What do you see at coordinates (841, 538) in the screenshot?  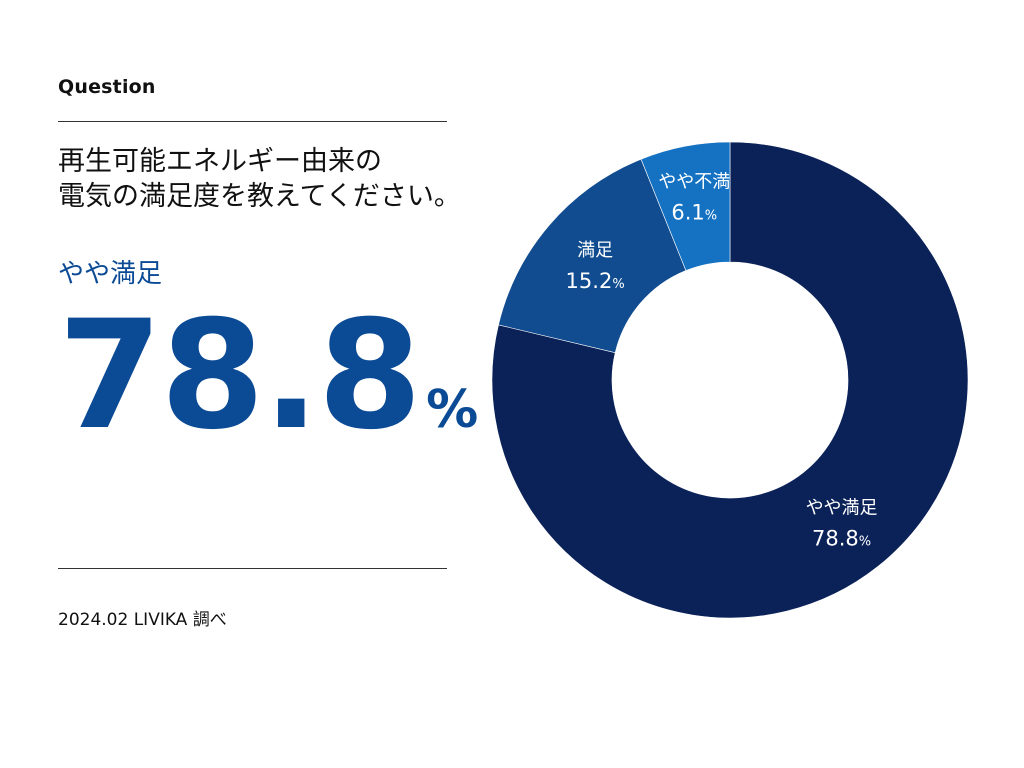 I see `slice-value-label: 78.8%` at bounding box center [841, 538].